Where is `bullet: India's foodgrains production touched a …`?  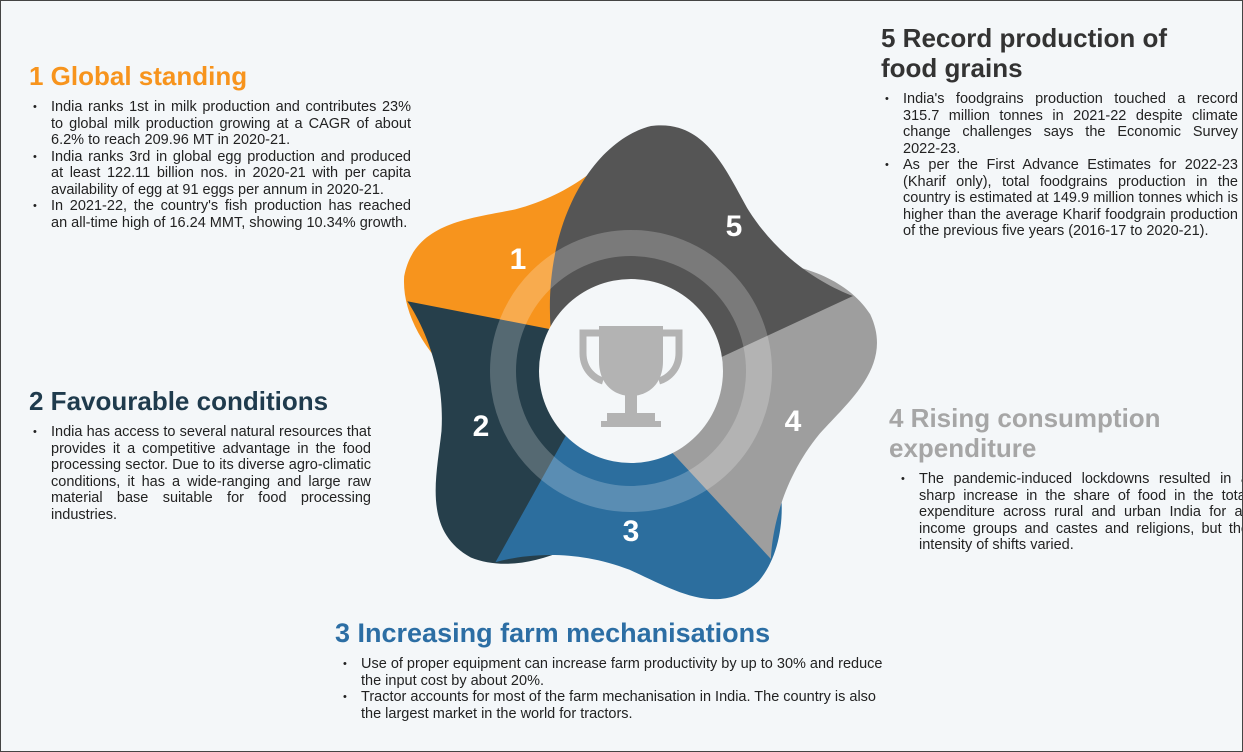 bullet: India's foodgrains production touched a … is located at coordinates (1061, 124).